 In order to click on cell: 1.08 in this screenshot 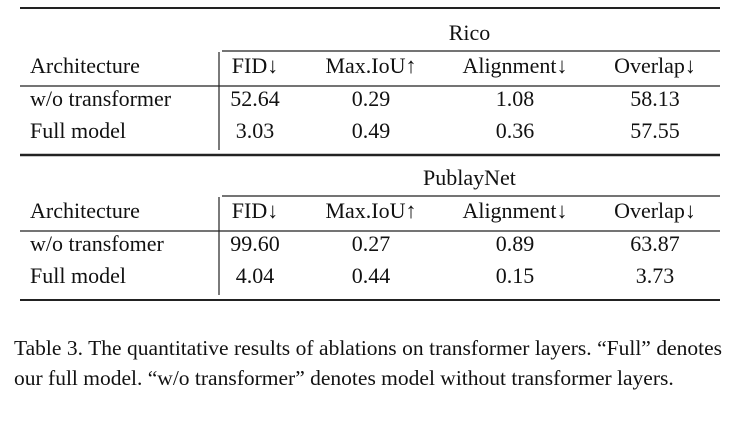, I will do `click(515, 98)`.